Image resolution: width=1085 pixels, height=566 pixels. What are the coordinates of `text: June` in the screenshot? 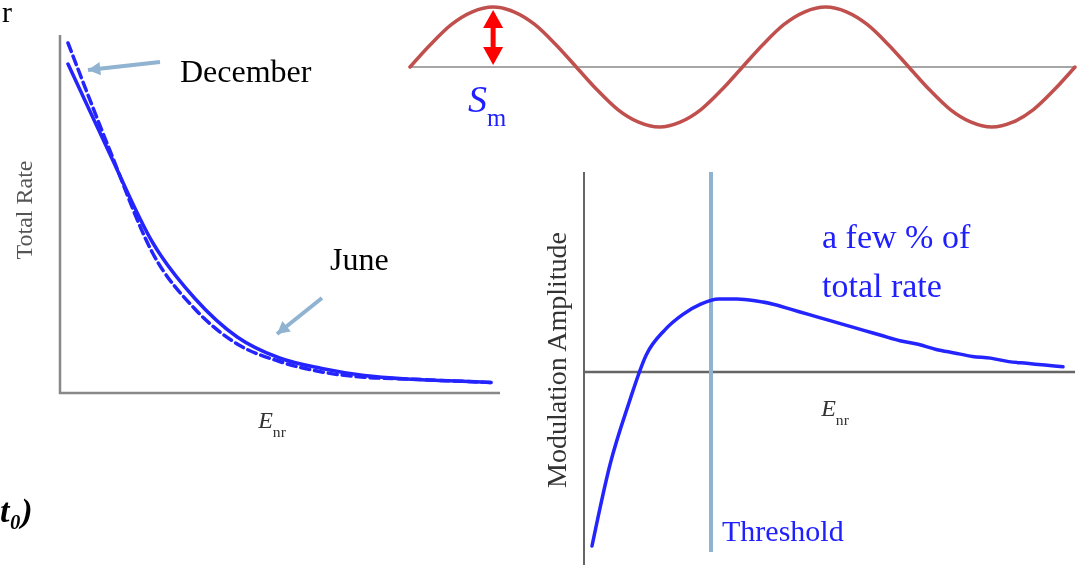 It's located at (359, 259).